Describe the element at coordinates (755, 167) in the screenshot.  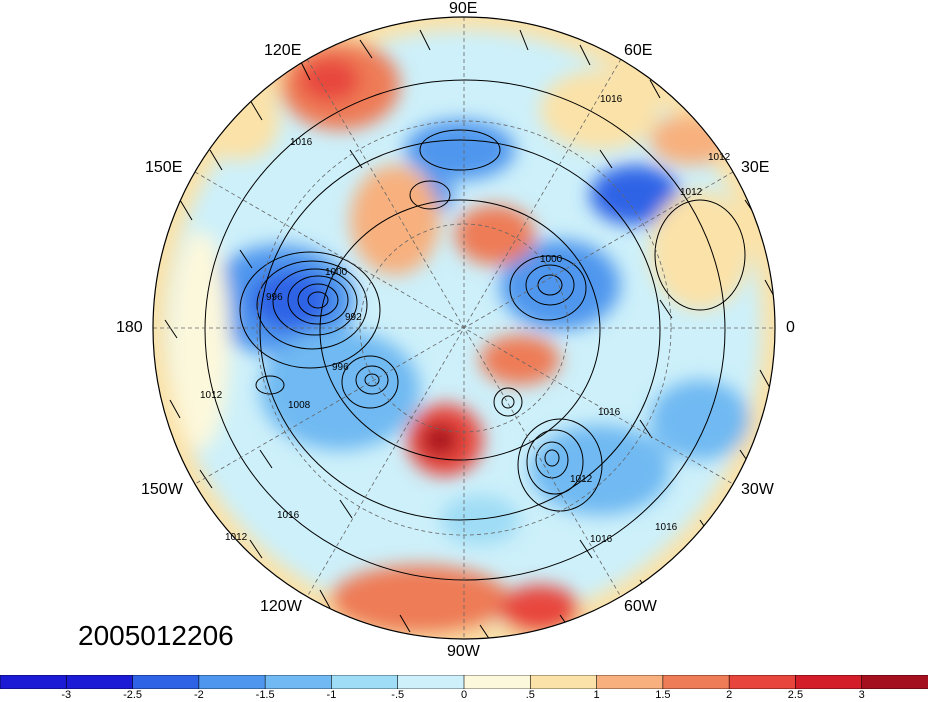
I see `lon-label-30e: 30E` at that location.